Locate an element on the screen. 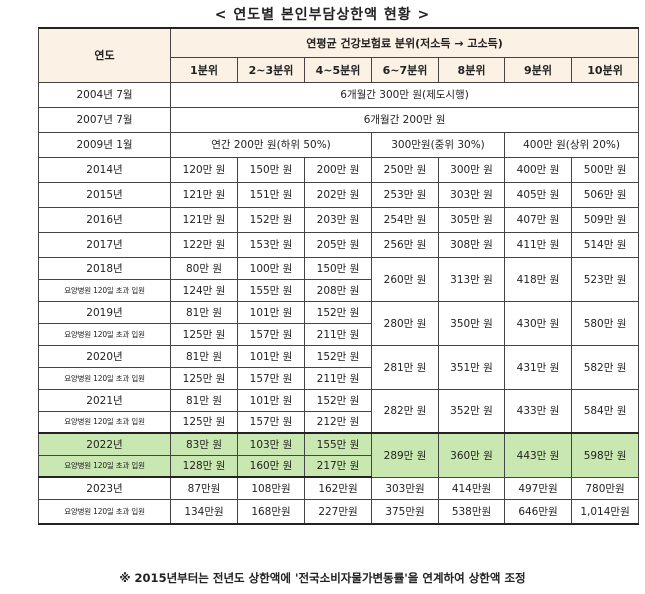  value-cell: 523만 원 is located at coordinates (605, 279).